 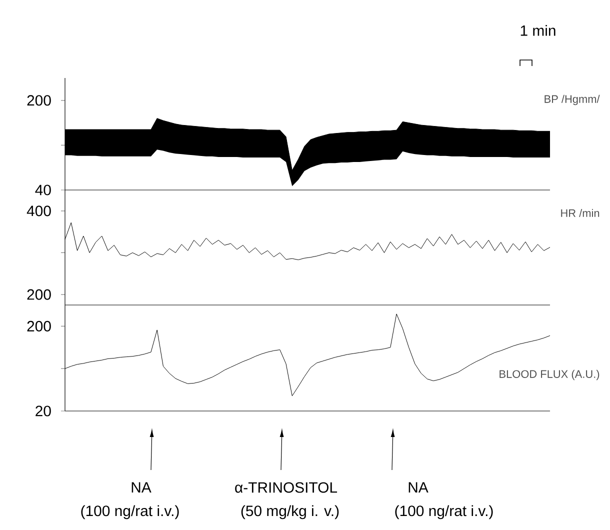 What do you see at coordinates (572, 100) in the screenshot?
I see `y-axis-title: BP /Hgmm/` at bounding box center [572, 100].